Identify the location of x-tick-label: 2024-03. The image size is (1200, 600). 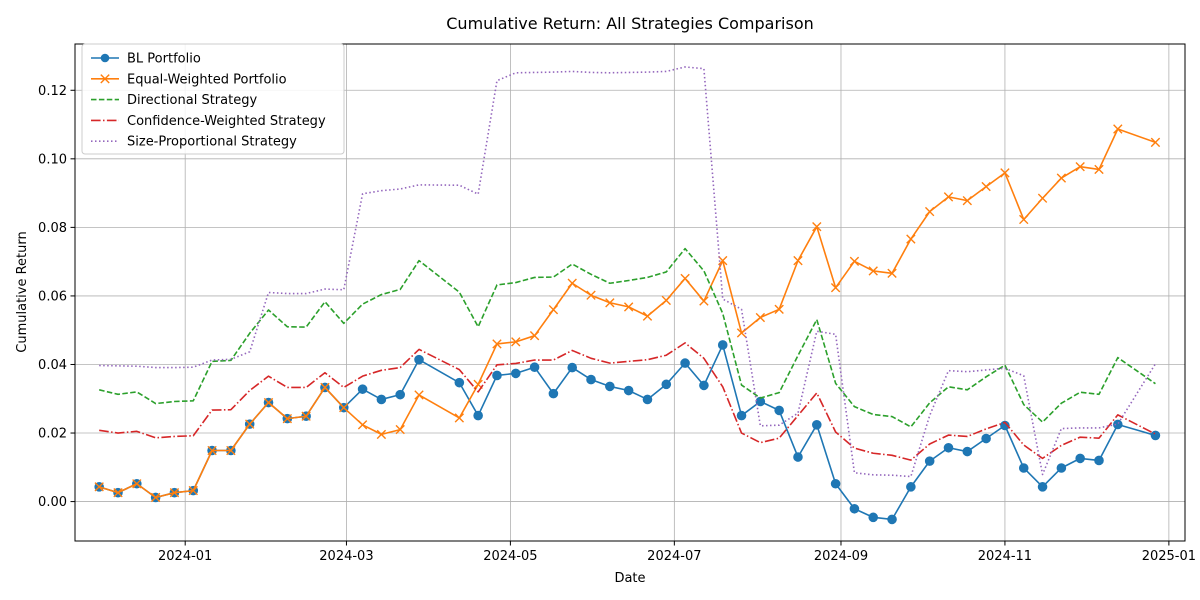
(346, 556).